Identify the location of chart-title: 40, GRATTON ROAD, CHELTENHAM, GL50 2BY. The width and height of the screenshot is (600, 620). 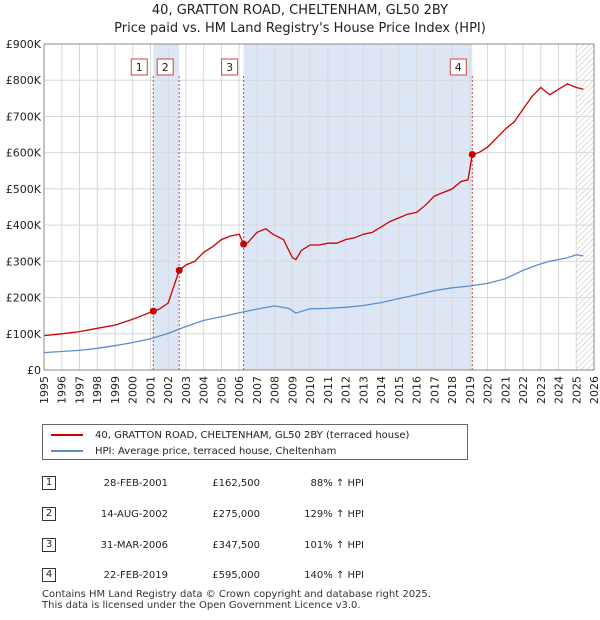
(300, 10).